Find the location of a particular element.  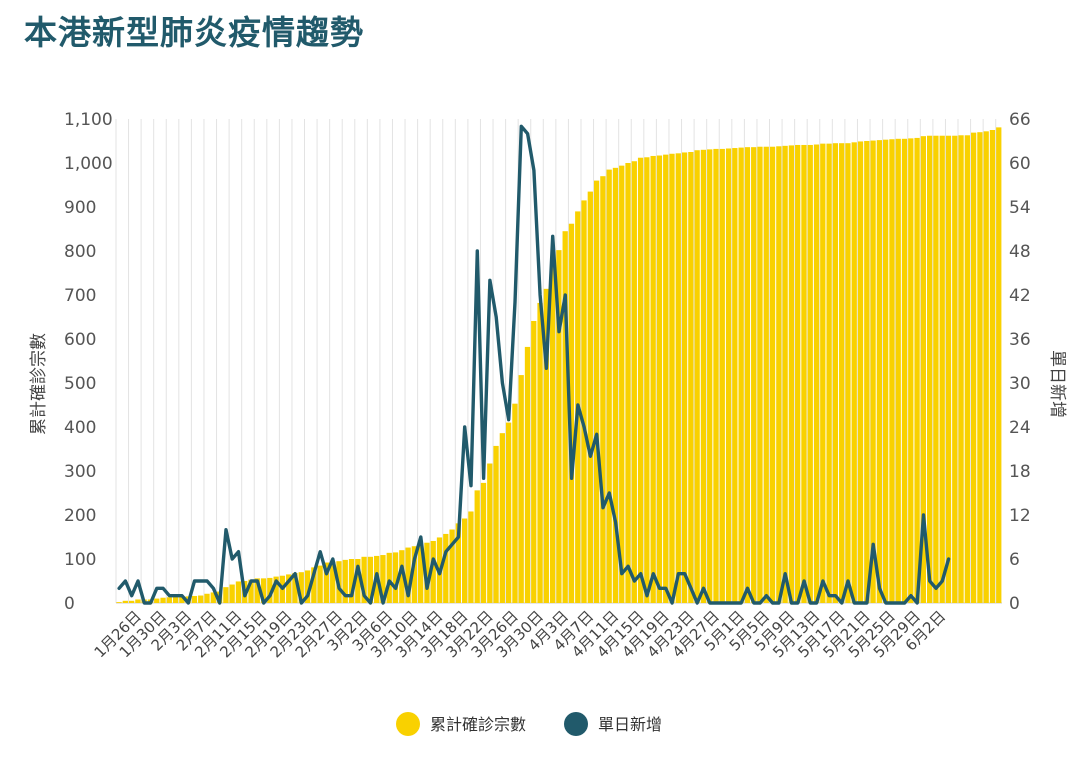

y-tick-label-left: 500 is located at coordinates (80, 384).